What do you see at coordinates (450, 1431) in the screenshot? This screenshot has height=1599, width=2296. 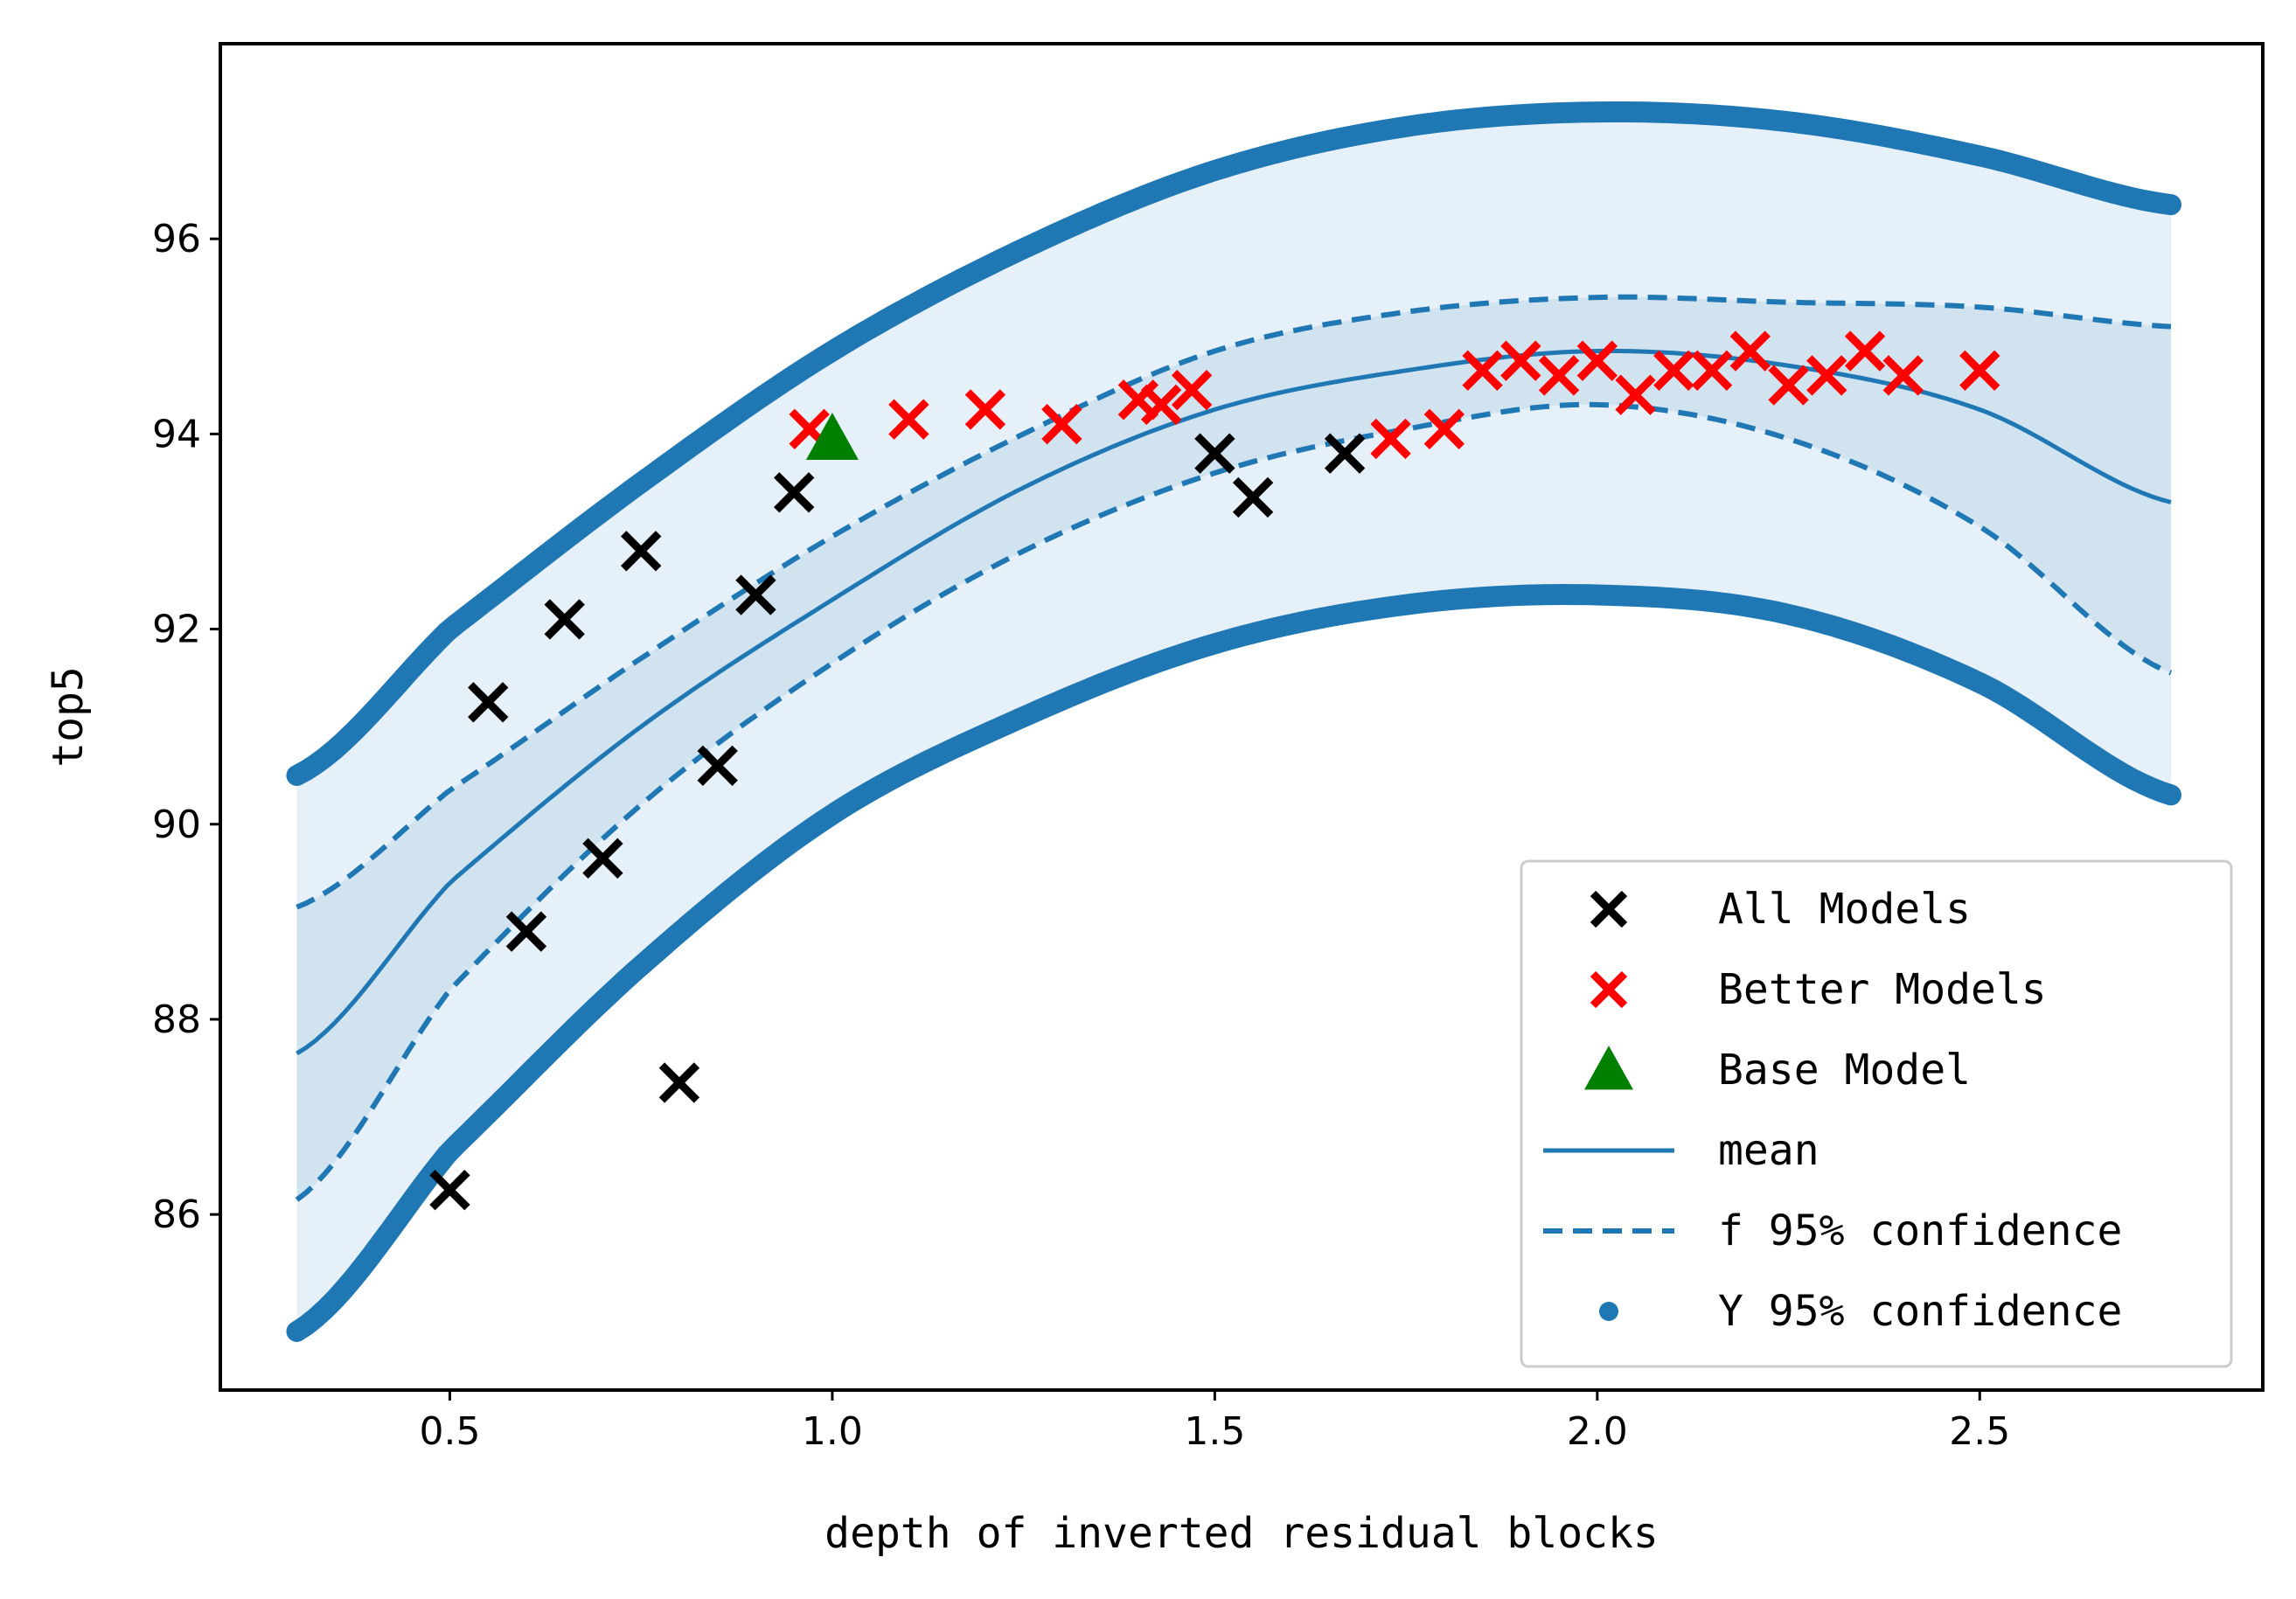 I see `x-tick-label: 0.5` at bounding box center [450, 1431].